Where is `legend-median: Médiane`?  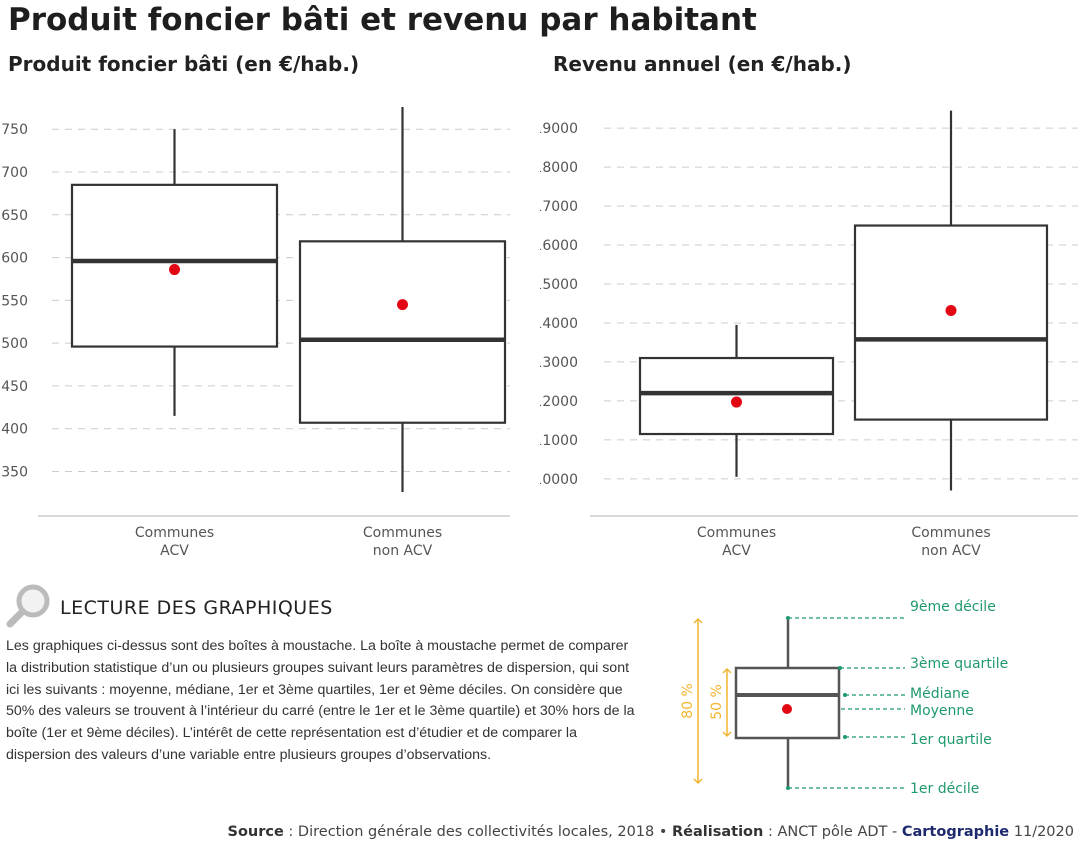
legend-median: Médiane is located at coordinates (940, 694).